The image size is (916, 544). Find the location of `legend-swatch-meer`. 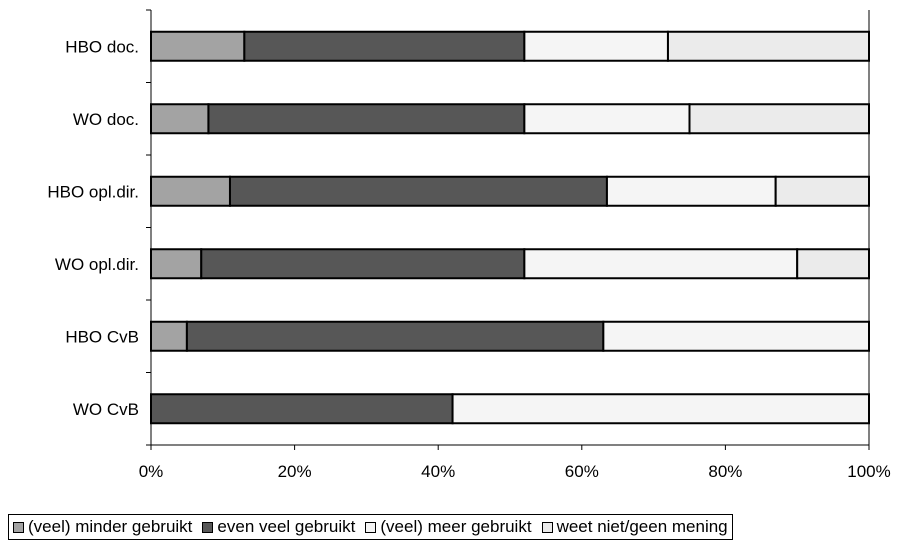

legend-swatch-meer is located at coordinates (371, 527).